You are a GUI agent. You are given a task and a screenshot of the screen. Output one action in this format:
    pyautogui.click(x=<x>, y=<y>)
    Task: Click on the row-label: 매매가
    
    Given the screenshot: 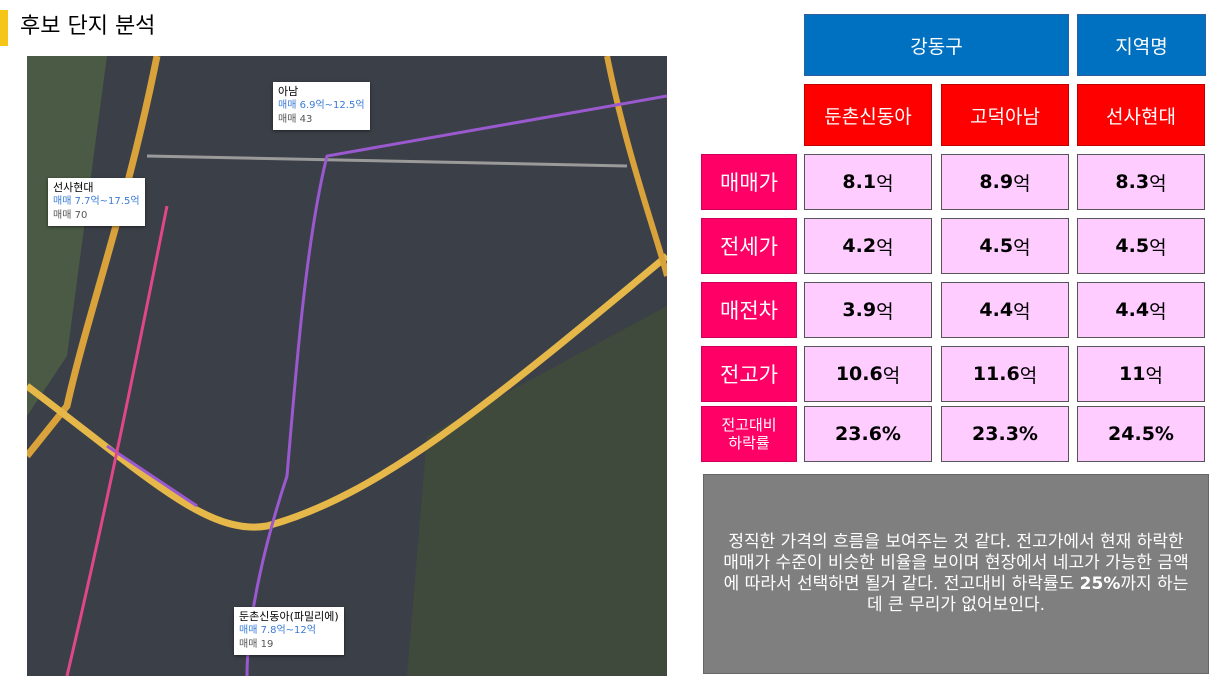 What is the action you would take?
    pyautogui.click(x=749, y=182)
    